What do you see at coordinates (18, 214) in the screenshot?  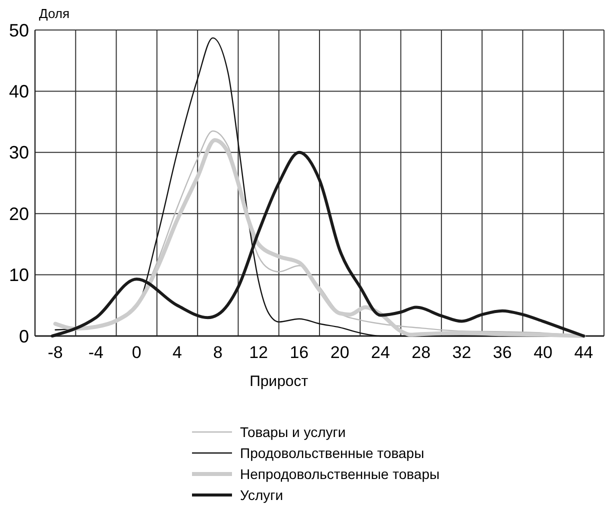 I see `y-tick-label: 20` at bounding box center [18, 214].